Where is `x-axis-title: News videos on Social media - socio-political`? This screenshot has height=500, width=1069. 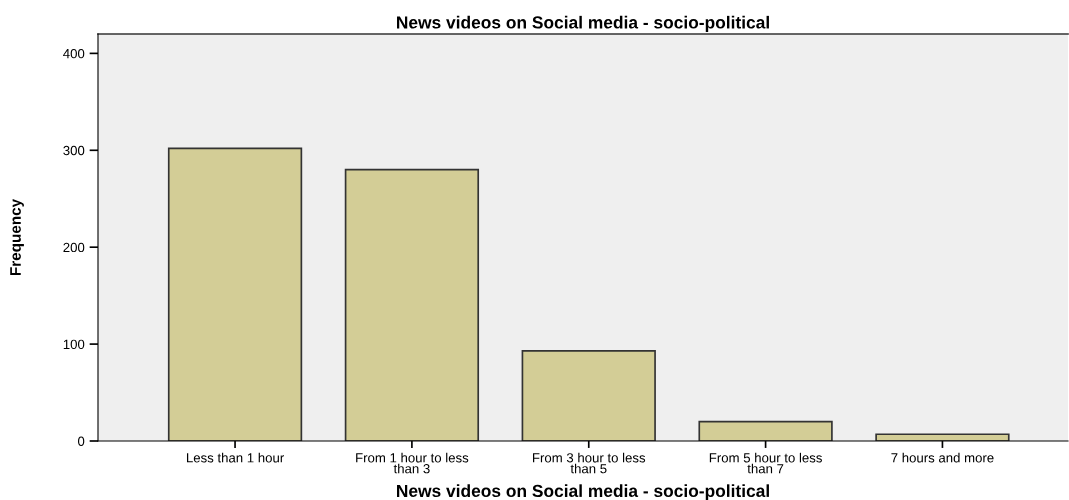
x-axis-title: News videos on Social media - socio-political is located at coordinates (583, 492).